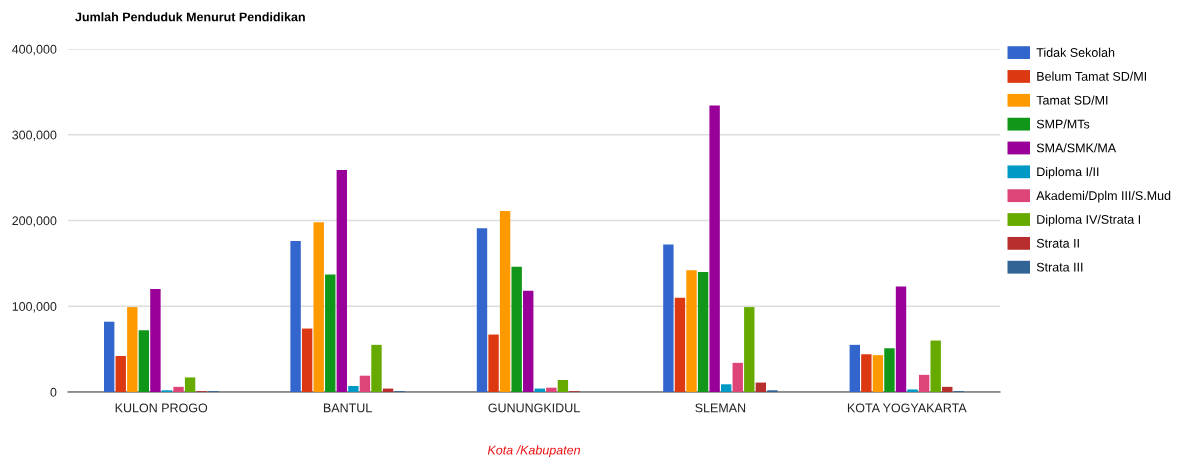 The height and width of the screenshot is (468, 1185). I want to click on y-tick-label: 300,000, so click(34, 135).